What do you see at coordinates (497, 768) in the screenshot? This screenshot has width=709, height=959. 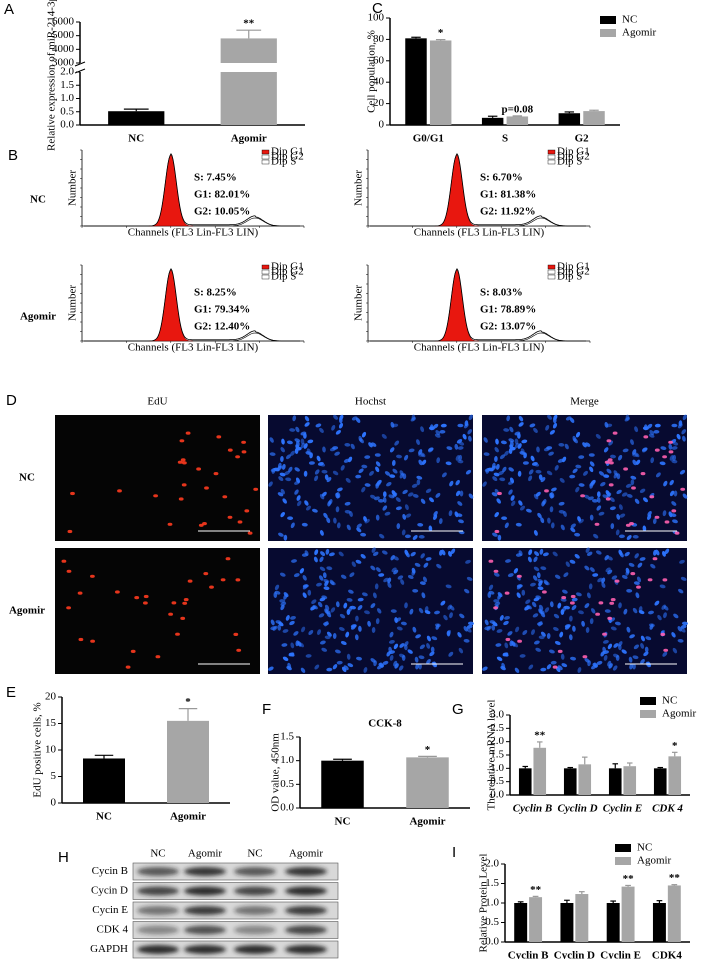 I see `y-tick-label: 1.0` at bounding box center [497, 768].